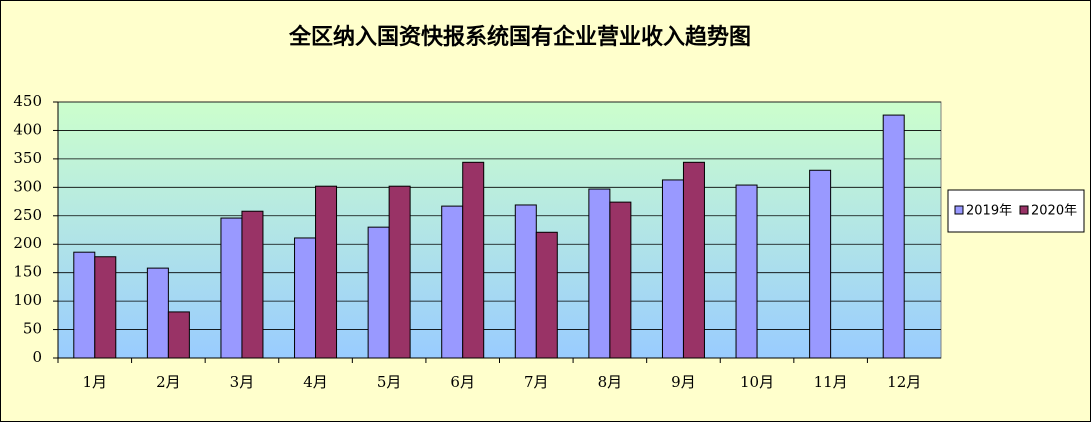  What do you see at coordinates (32, 329) in the screenshot?
I see `y-tick-label: 50` at bounding box center [32, 329].